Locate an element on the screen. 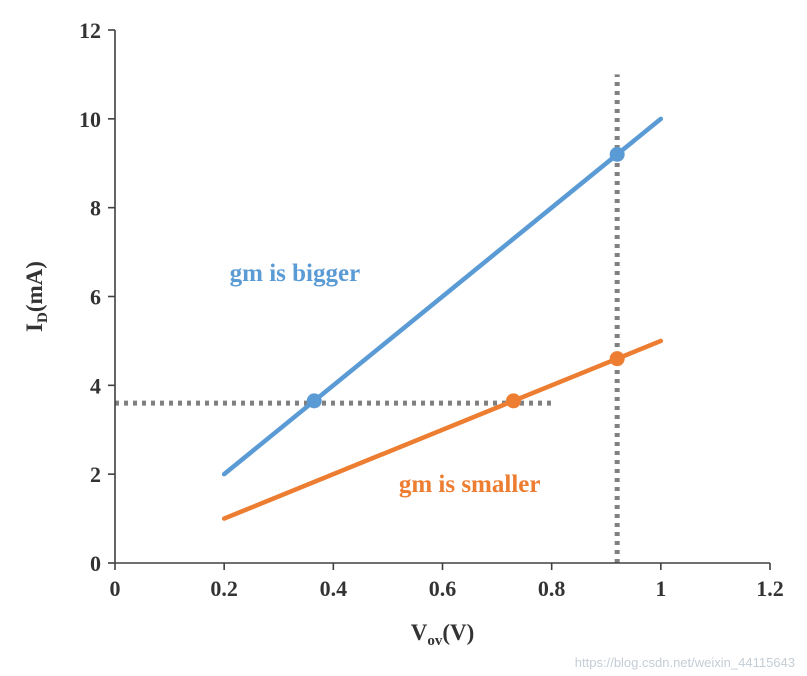 The image size is (807, 676). series-label-gm-smaller: gm is smaller is located at coordinates (470, 484).